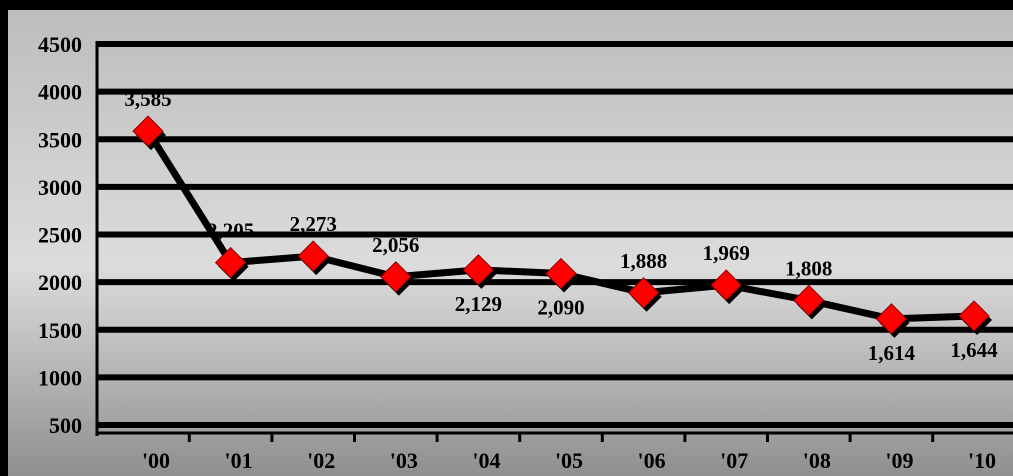 Image resolution: width=1013 pixels, height=476 pixels. Describe the element at coordinates (726, 253) in the screenshot. I see `data-label: 1,969` at that location.